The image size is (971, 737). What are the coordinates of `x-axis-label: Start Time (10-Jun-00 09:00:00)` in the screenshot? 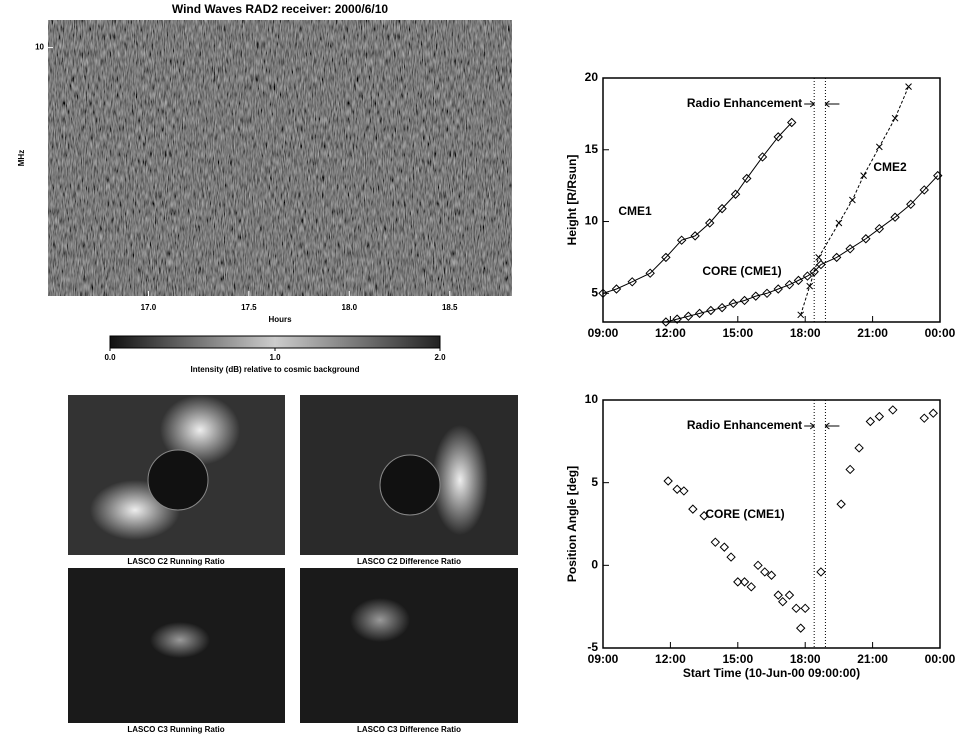 It's located at (771, 673).